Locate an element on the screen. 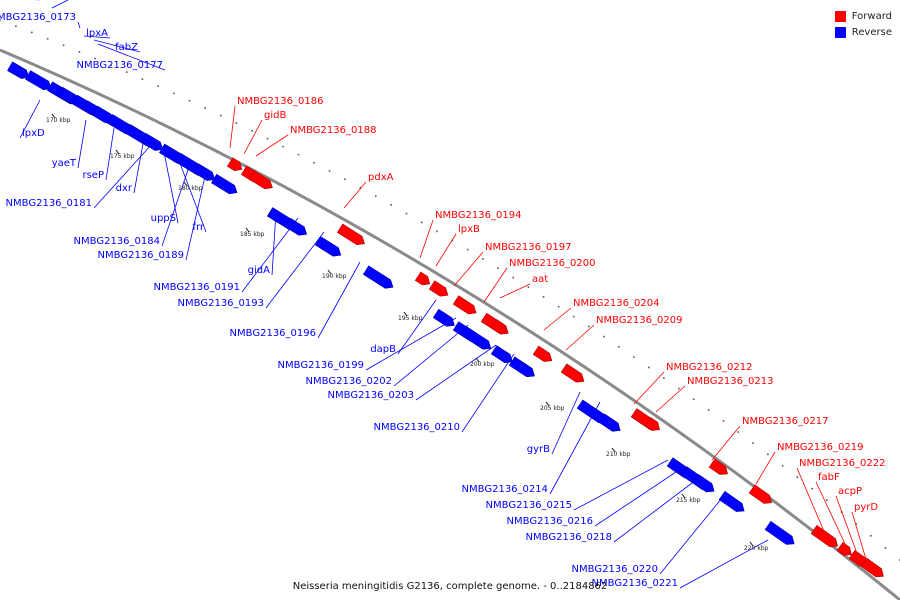  gene-NMBG2136_0204-arrow-shape is located at coordinates (542, 353).